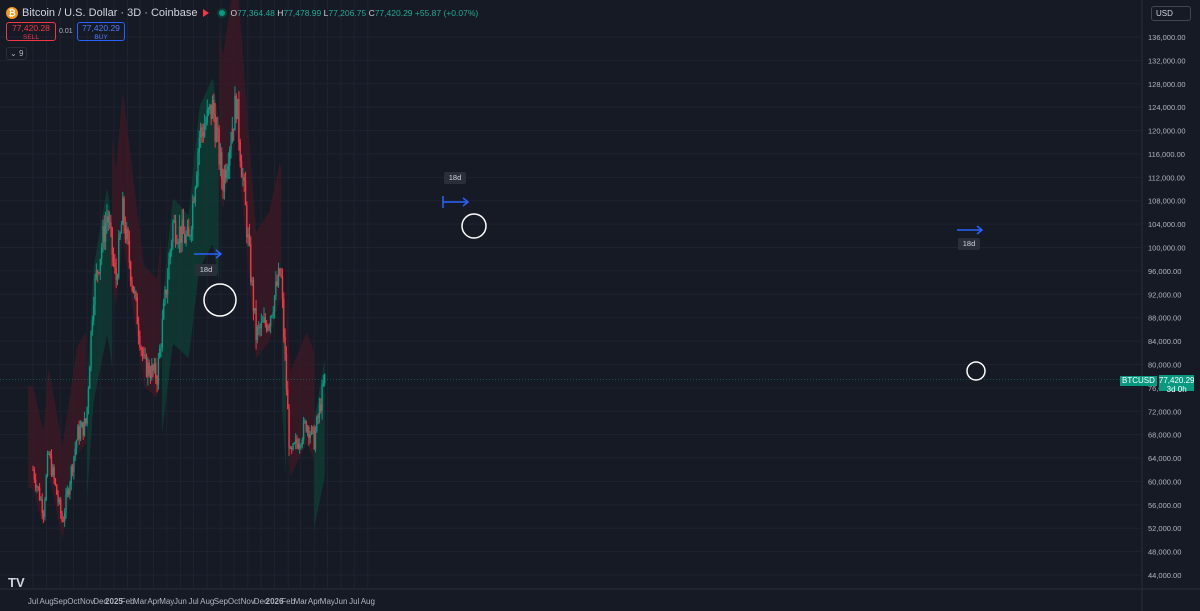 This screenshot has height=611, width=1200. I want to click on y-tick-label: 88,000.00, so click(1164, 318).